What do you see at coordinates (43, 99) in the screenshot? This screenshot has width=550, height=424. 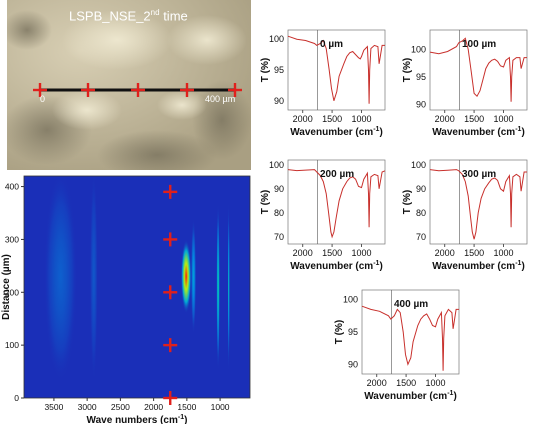 I see `scan-start-label: 0` at bounding box center [43, 99].